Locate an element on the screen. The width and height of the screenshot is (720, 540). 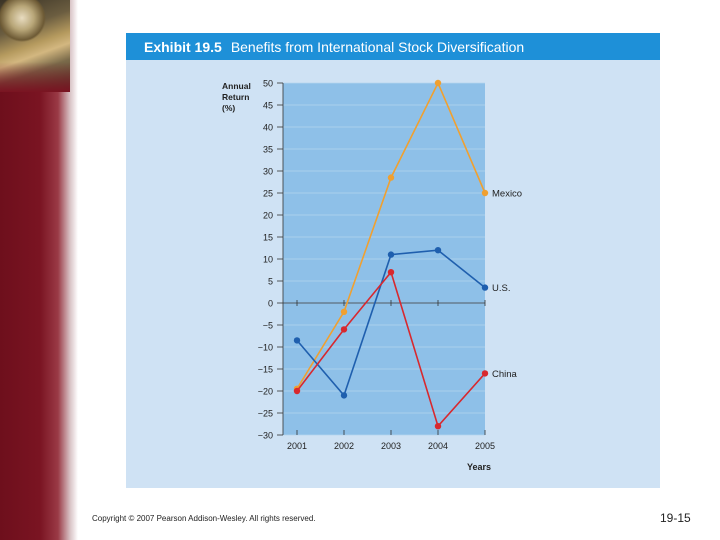
series-label: Mexico is located at coordinates (507, 194).